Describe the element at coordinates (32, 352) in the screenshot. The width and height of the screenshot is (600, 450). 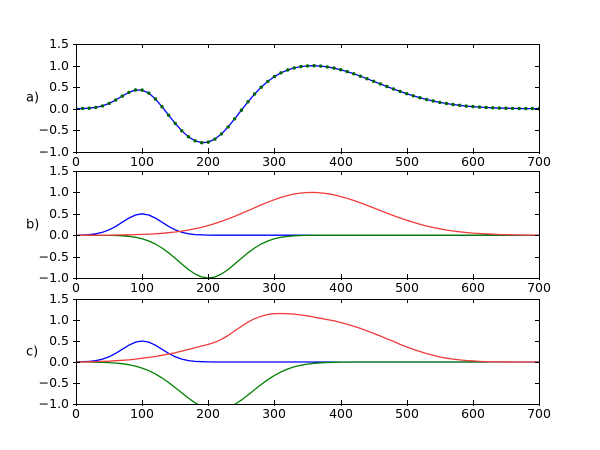
I see `panel-label-c: c)` at that location.